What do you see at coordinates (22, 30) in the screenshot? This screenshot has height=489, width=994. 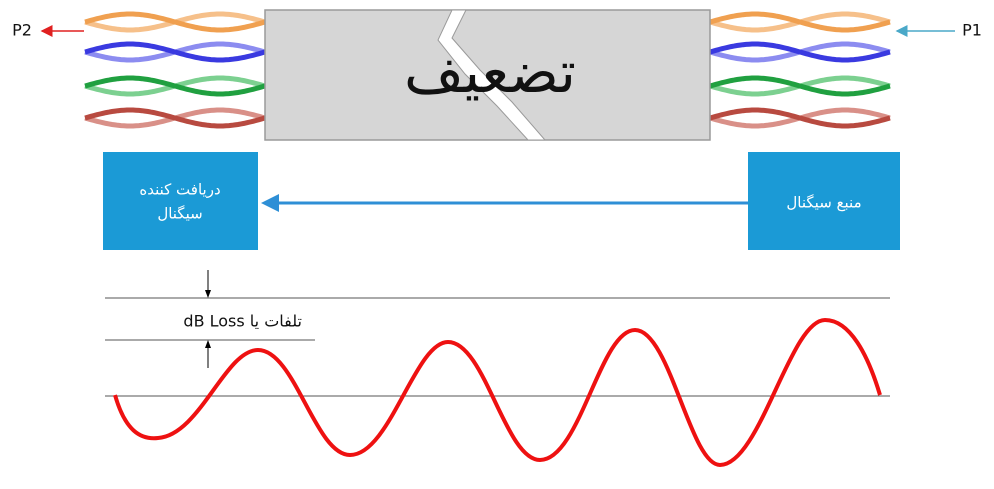 I see `p2-label: P2` at bounding box center [22, 30].